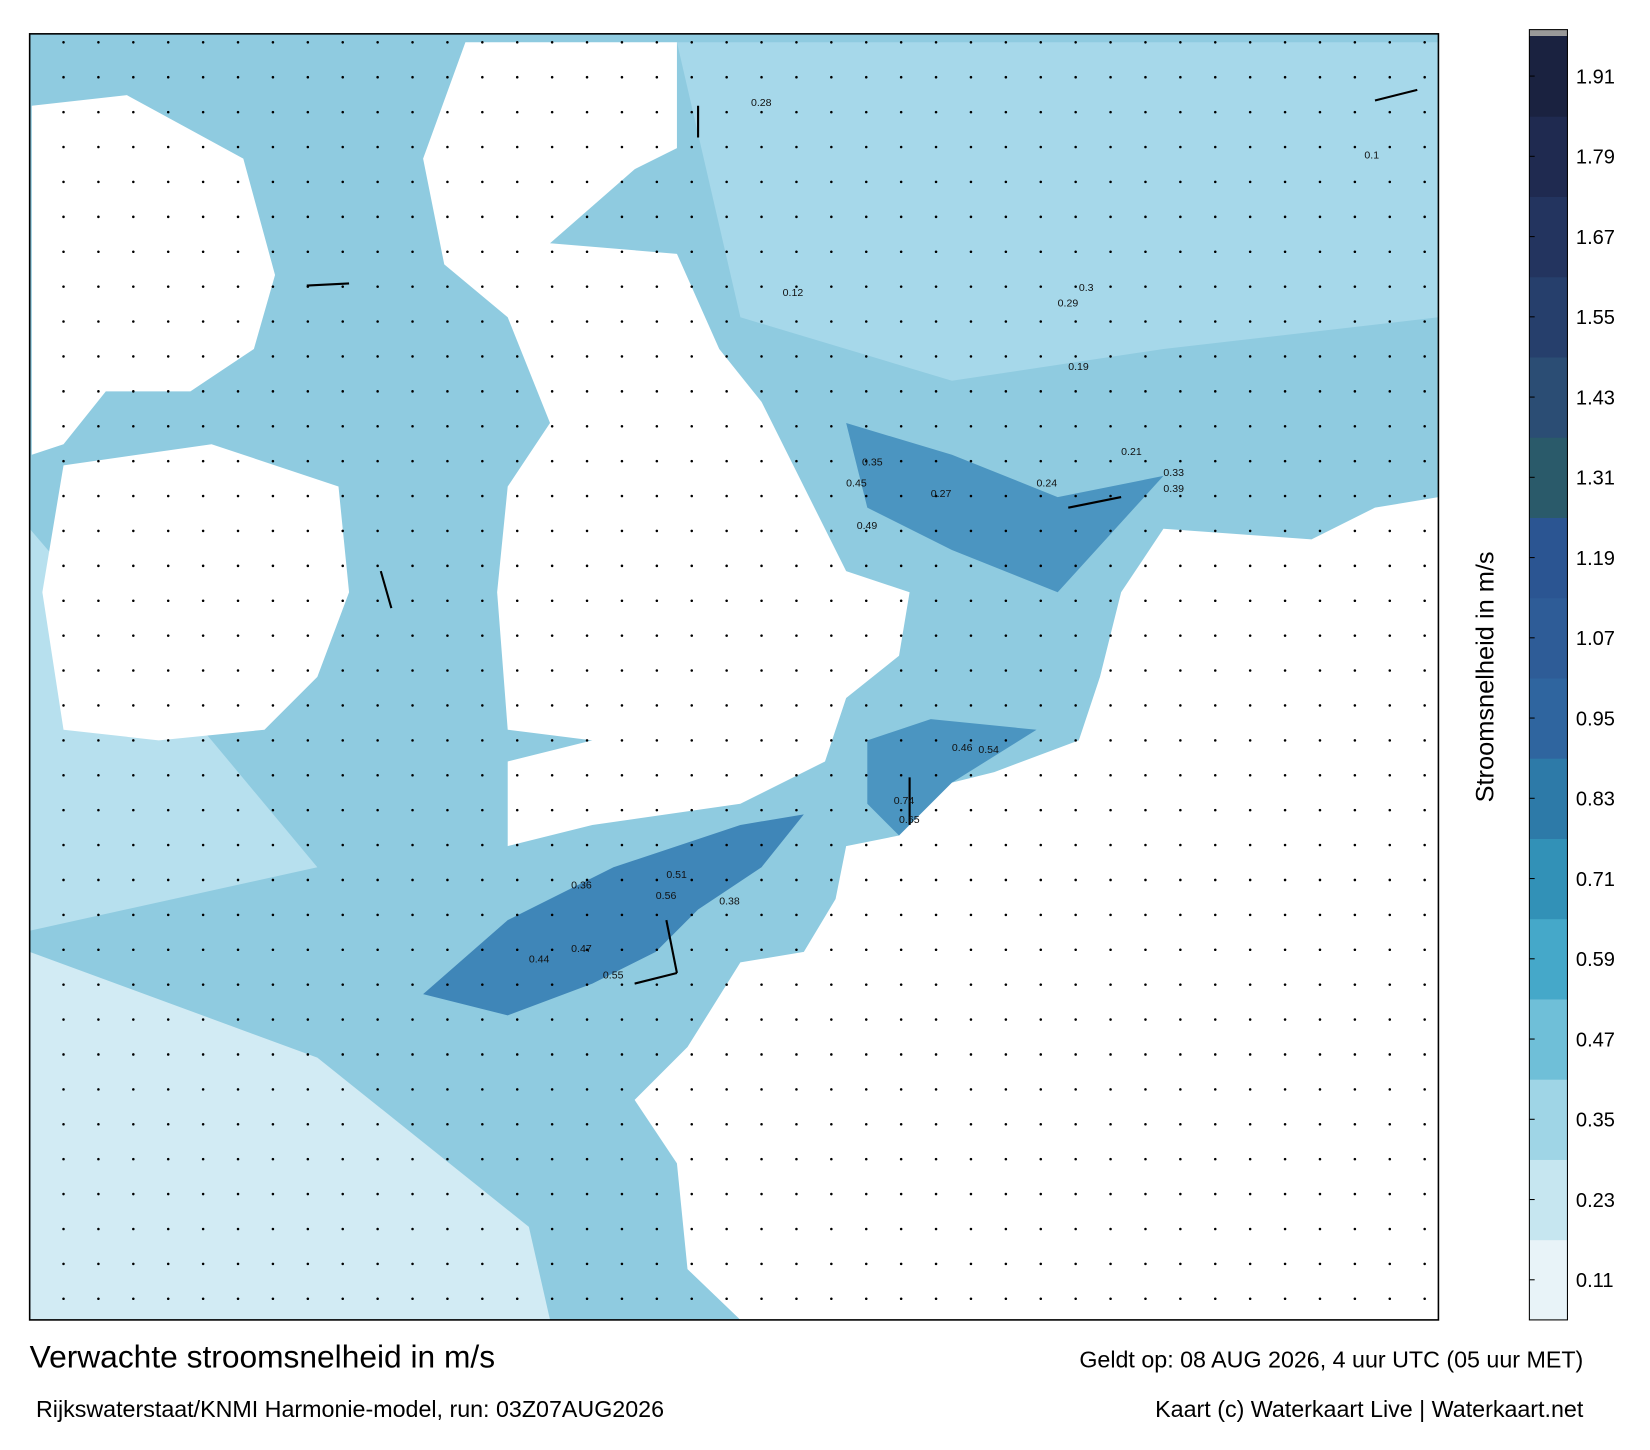 The width and height of the screenshot is (1650, 1450). I want to click on speed-label: 0.46, so click(962, 748).